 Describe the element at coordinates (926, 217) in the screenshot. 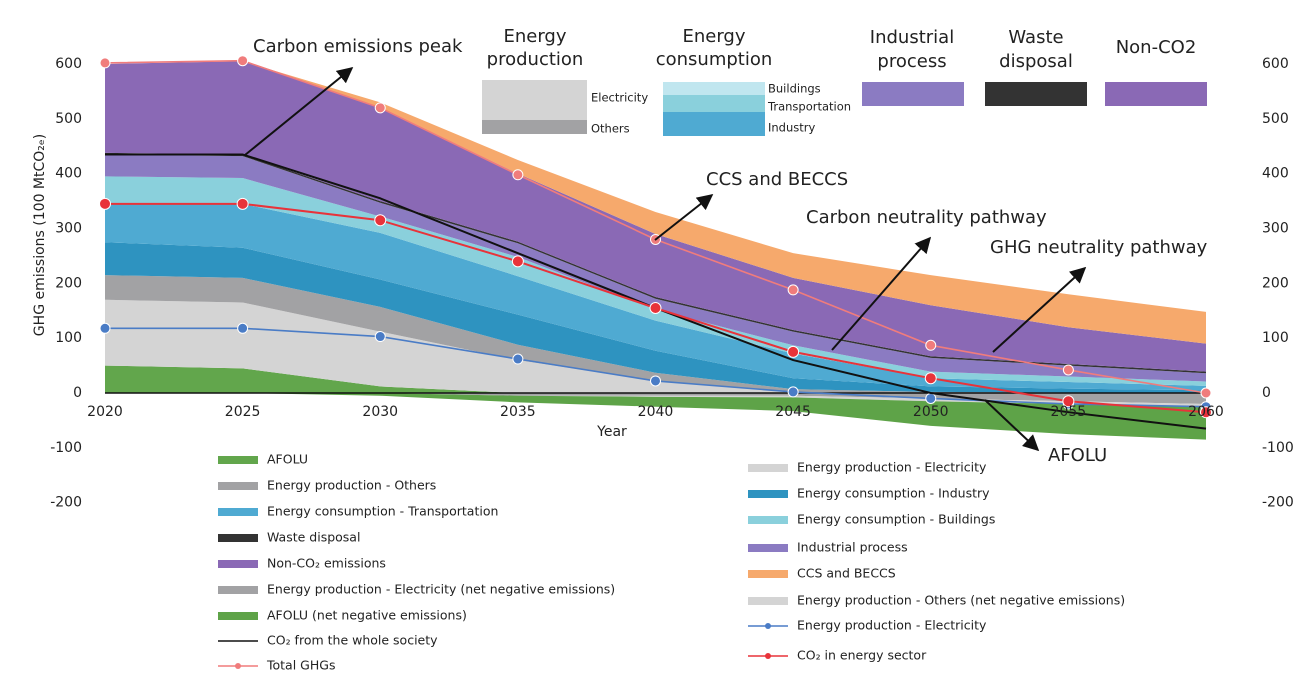

I see `annotation: Carbon neutrality pathway` at that location.